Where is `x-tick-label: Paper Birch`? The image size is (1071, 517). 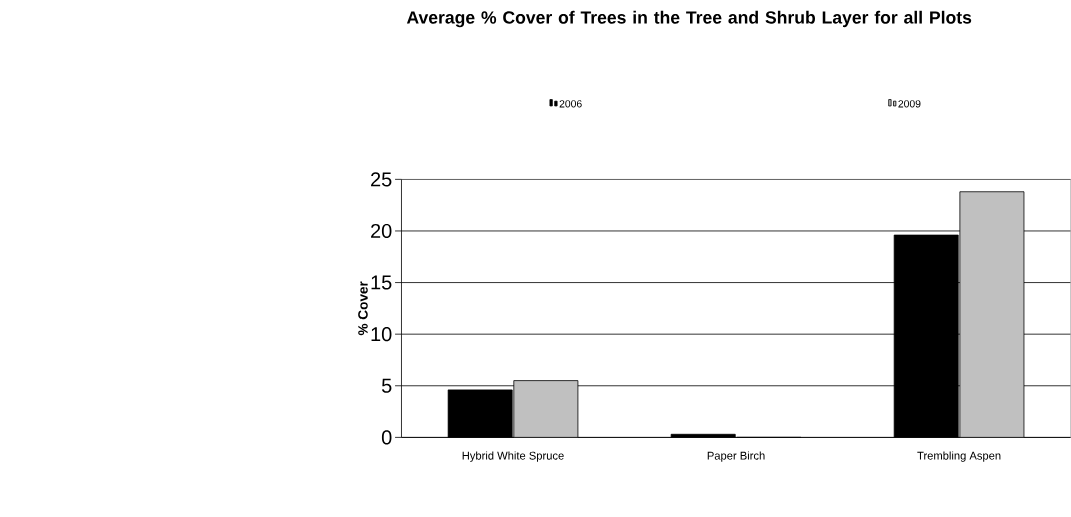 x-tick-label: Paper Birch is located at coordinates (736, 456).